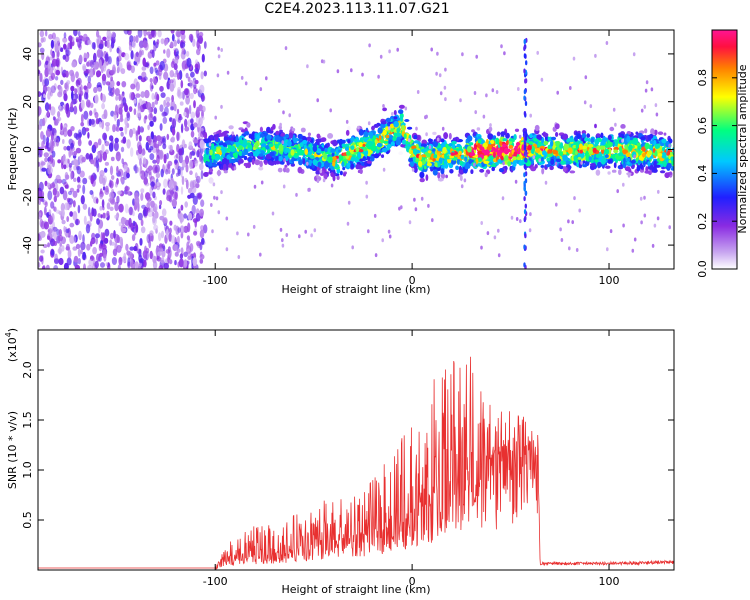  I want to click on snr-xlabel: Height of straight line (km), so click(355, 589).